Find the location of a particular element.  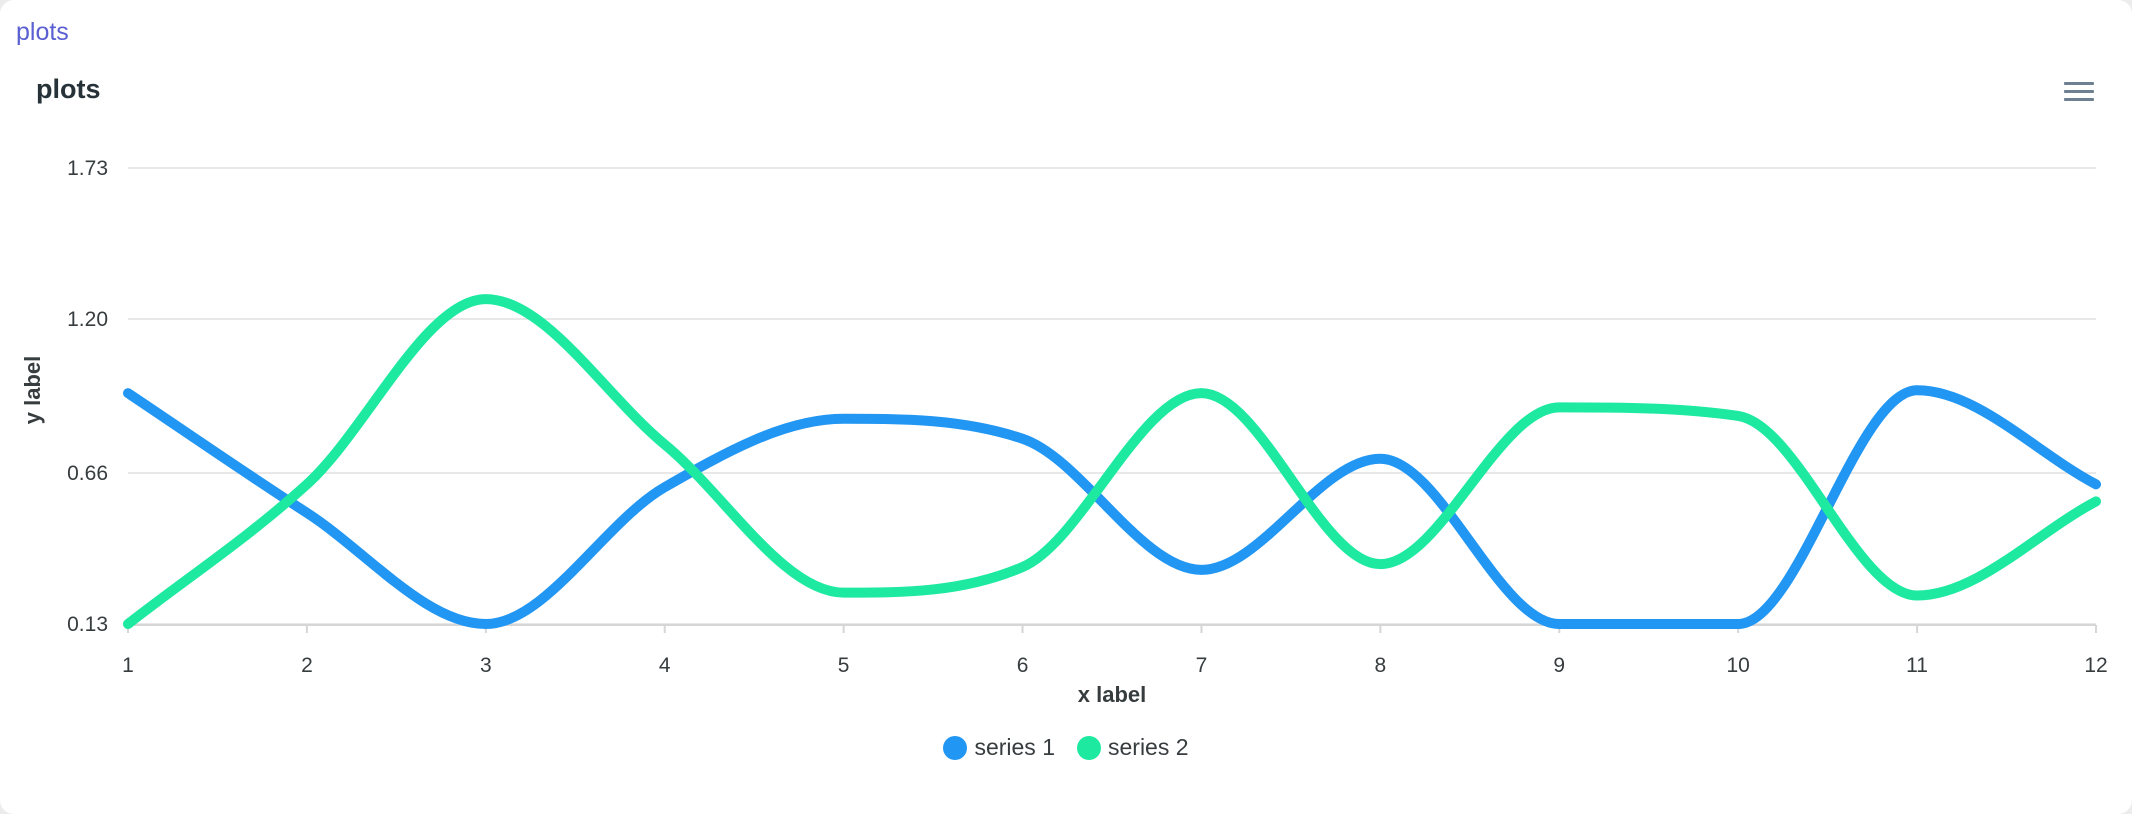

chart-title: plots is located at coordinates (68, 89).